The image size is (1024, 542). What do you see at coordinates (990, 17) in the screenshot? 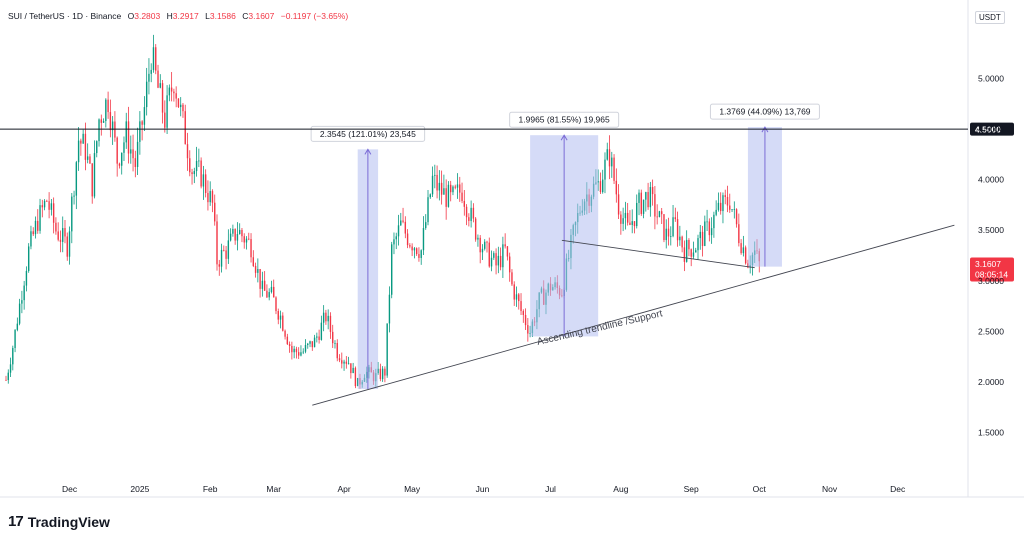
I see `currency-label: USDT` at bounding box center [990, 17].